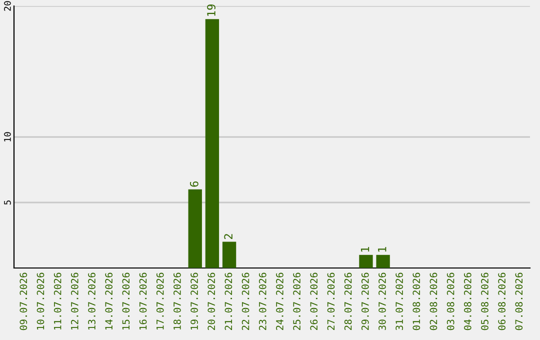 This screenshot has height=340, width=540. Describe the element at coordinates (228, 237) in the screenshot. I see `data-label: 2` at that location.